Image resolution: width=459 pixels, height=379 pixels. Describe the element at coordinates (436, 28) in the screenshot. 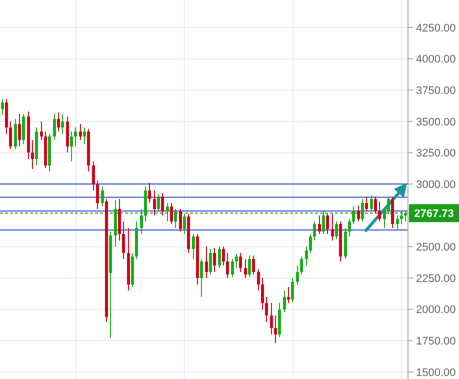

I see `y-tick-label: 4250.00` at that location.